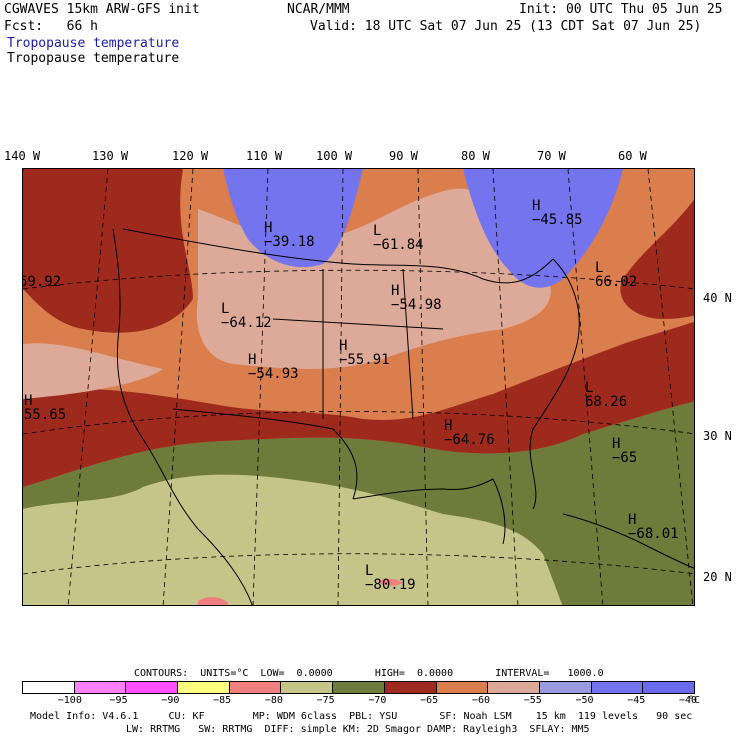 This screenshot has width=740, height=740. I want to click on org-label: NCAR/MMM, so click(318, 9).